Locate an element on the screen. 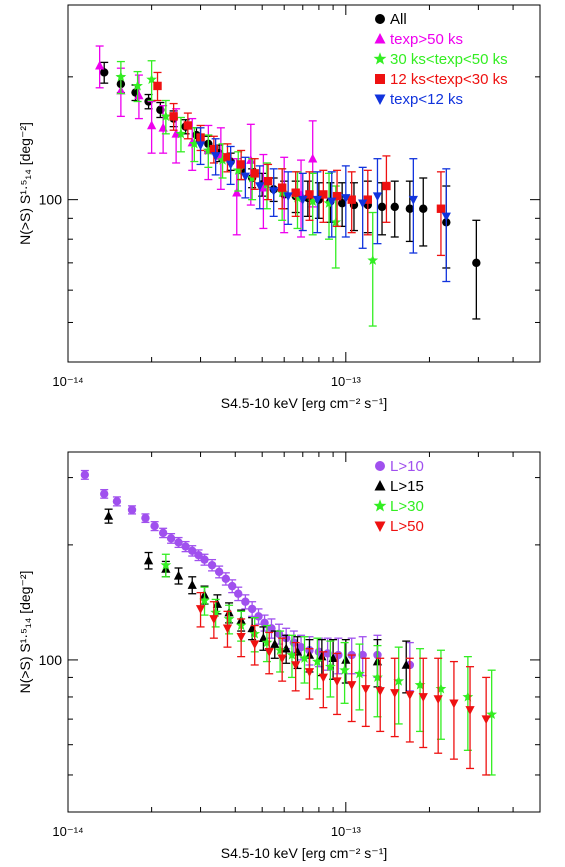 The image size is (565, 867). legend-label: L>50 is located at coordinates (407, 526).